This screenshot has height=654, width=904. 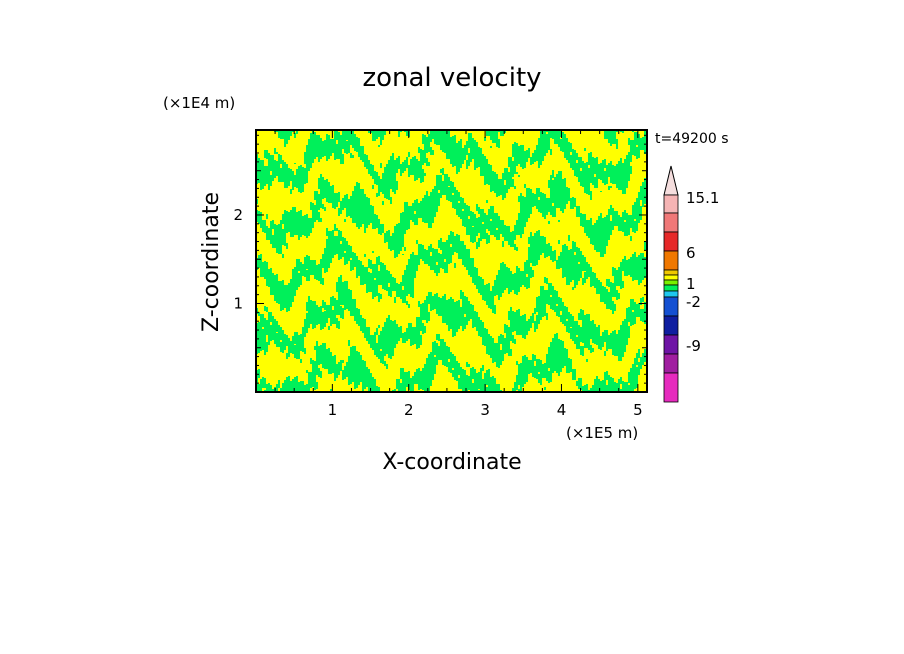 What do you see at coordinates (602, 433) in the screenshot?
I see `x-unit-label: (×1E5 m)` at bounding box center [602, 433].